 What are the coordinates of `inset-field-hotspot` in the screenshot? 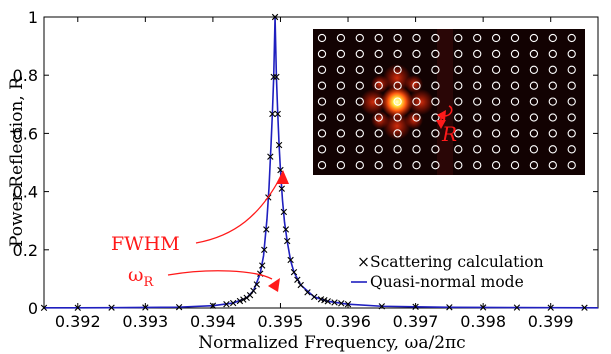 It's located at (397, 102).